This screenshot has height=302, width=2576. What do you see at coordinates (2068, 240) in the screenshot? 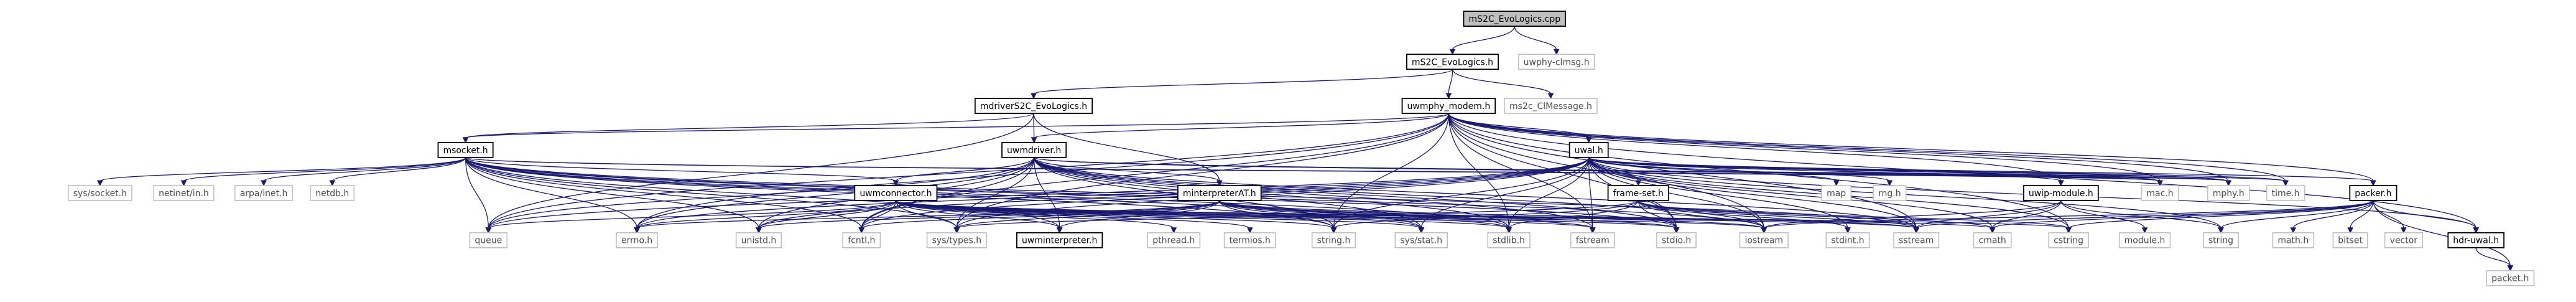
I see `graph-node-cstring: cstring` at bounding box center [2068, 240].